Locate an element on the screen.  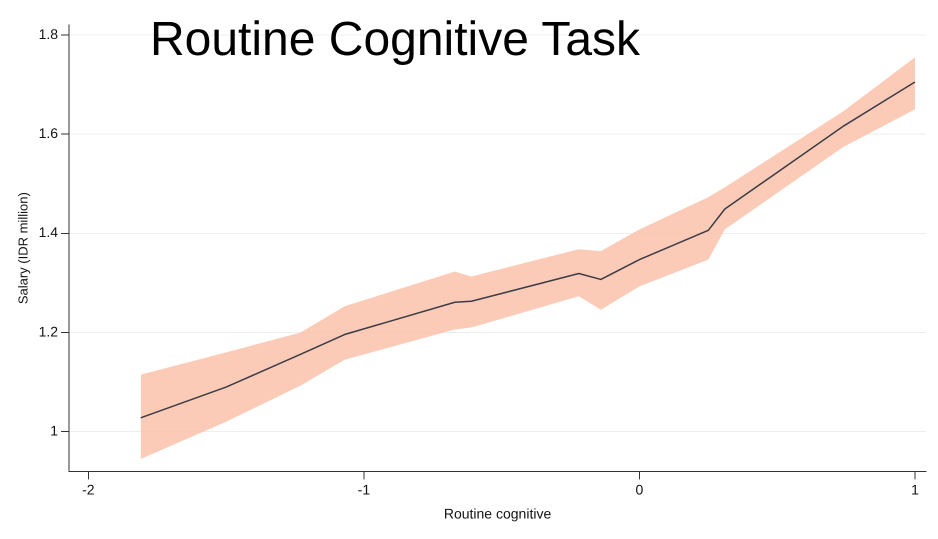
y-tick-label: 1.6 is located at coordinates (48, 132).